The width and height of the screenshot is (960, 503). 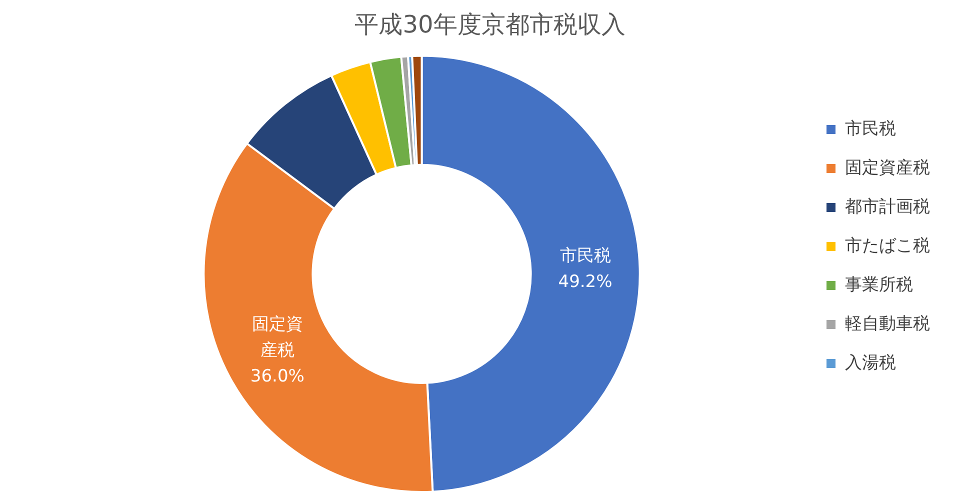 I want to click on legend-label: 固定資産税, so click(x=887, y=168).